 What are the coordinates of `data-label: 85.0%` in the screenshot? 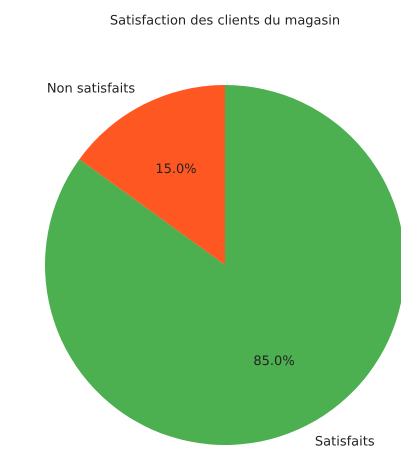 It's located at (274, 362).